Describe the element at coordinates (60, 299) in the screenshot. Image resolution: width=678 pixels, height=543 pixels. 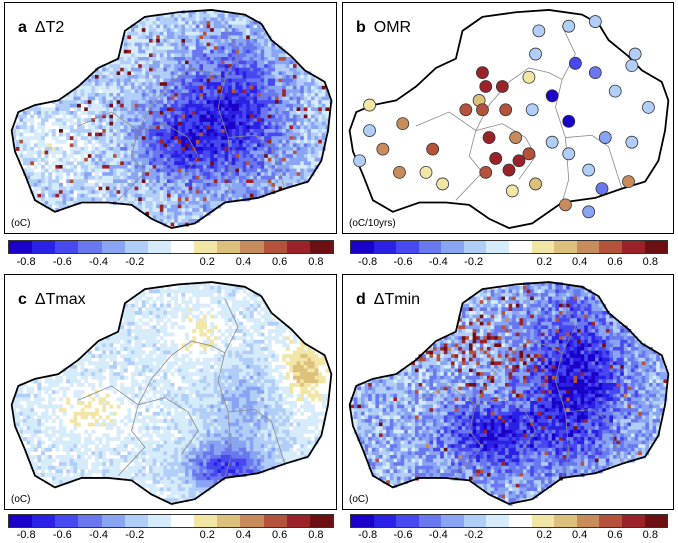
I see `panel-c-title: ΔTmax` at that location.